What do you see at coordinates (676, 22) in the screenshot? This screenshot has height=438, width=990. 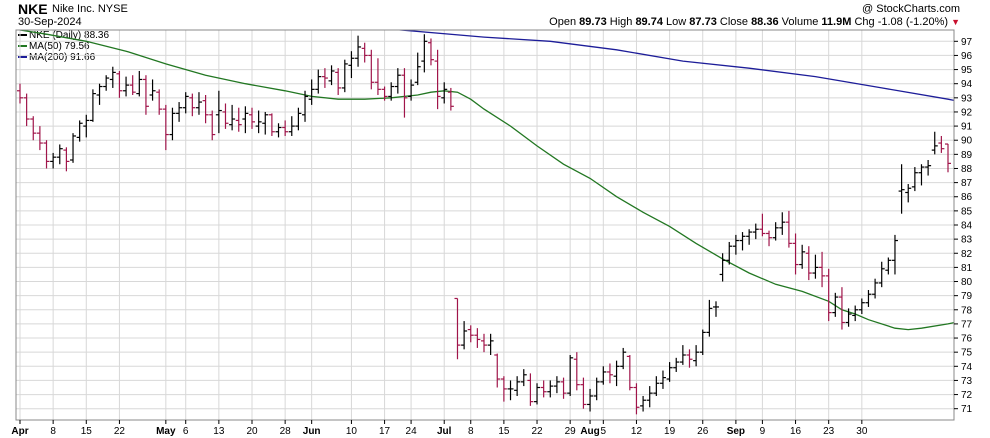 I see `low-label: Low` at bounding box center [676, 22].